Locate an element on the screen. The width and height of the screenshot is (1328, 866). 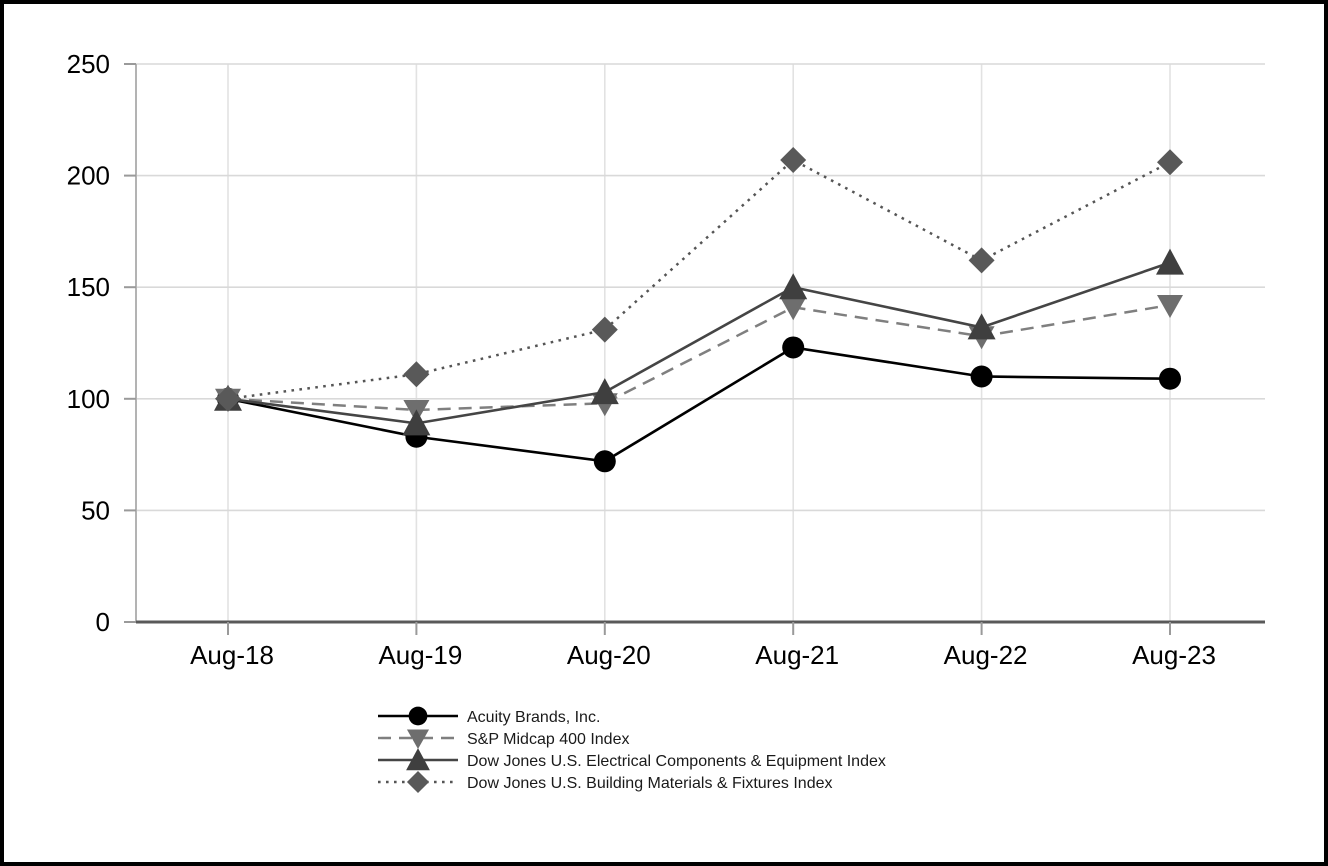
legend-marker-diamond is located at coordinates (418, 782).